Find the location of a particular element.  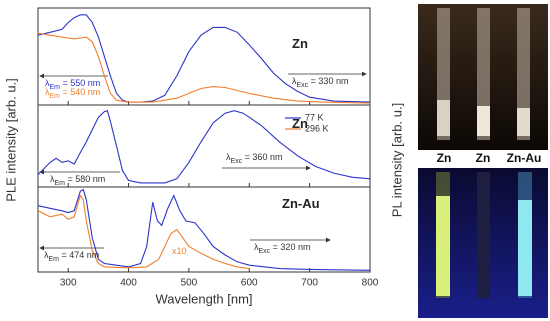

legend-label: 296 K is located at coordinates (317, 128).